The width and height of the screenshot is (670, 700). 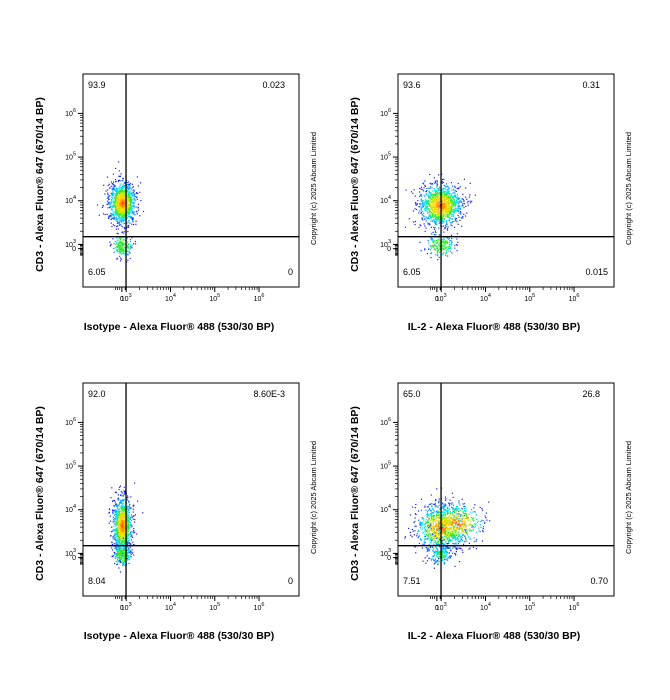 I want to click on y-tick-label: 103, so click(x=70, y=244).